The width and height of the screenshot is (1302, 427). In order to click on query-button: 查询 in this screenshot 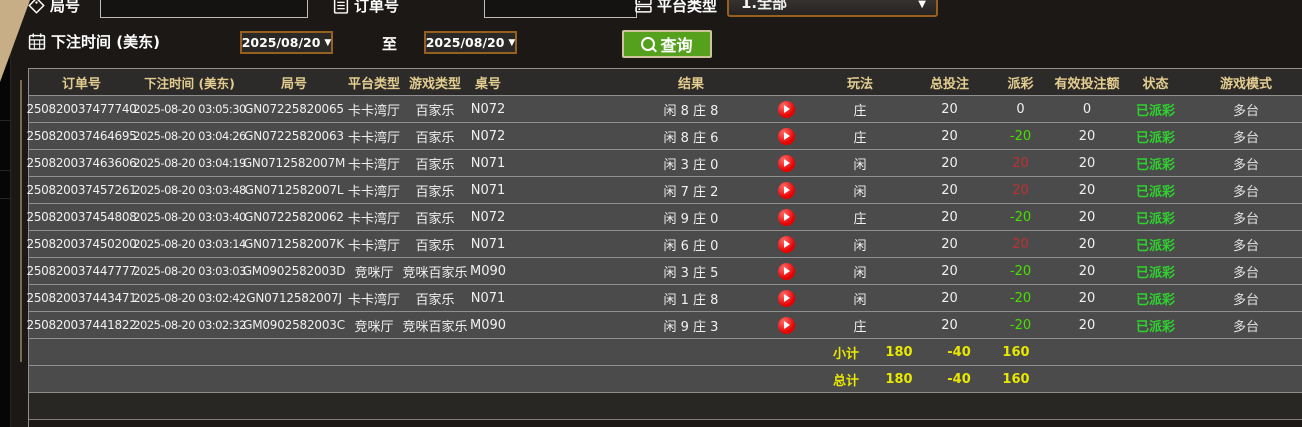, I will do `click(667, 44)`.